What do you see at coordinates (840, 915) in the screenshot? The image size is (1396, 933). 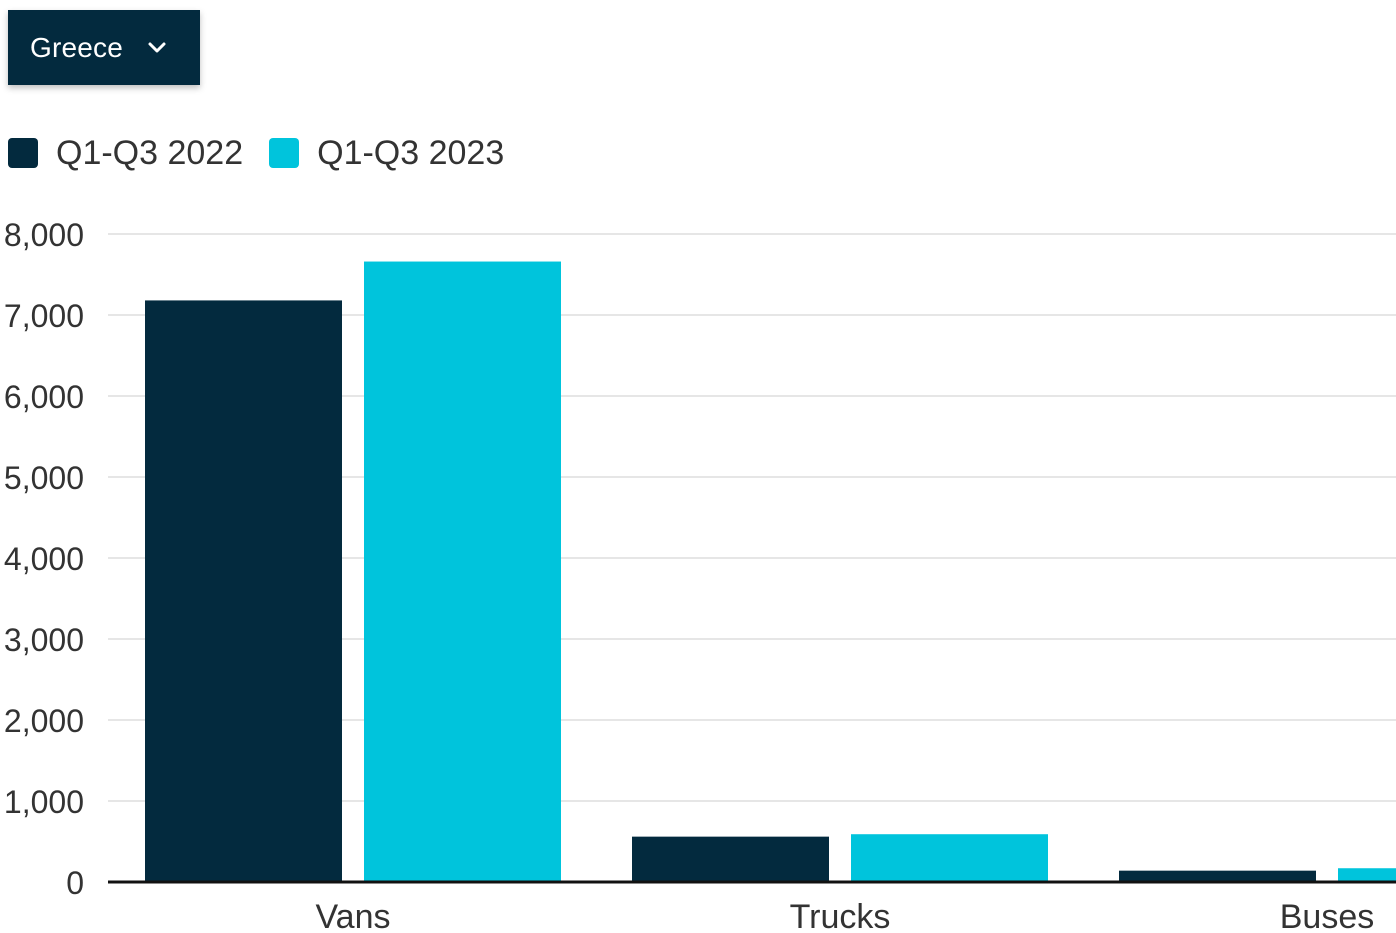 I see `x-tick-label: Trucks` at bounding box center [840, 915].